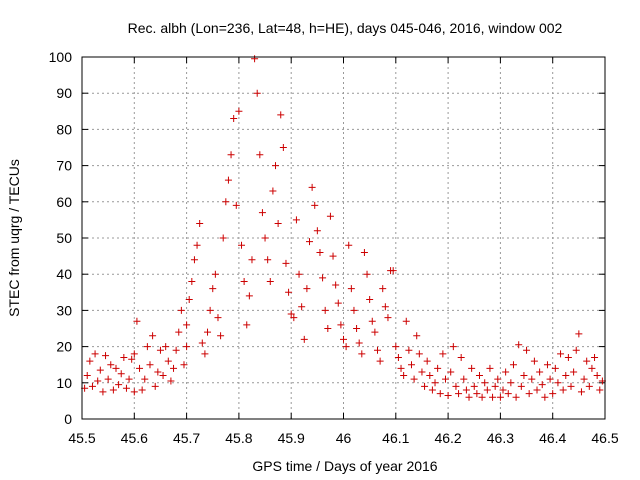 This screenshot has width=640, height=480. I want to click on y-tick-label: 60, so click(64, 202).